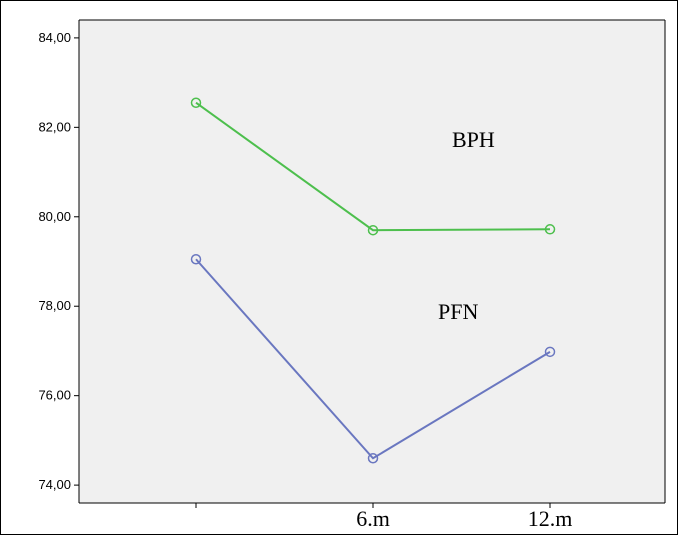  What do you see at coordinates (54, 126) in the screenshot?
I see `y-tick-label: 82,00` at bounding box center [54, 126].